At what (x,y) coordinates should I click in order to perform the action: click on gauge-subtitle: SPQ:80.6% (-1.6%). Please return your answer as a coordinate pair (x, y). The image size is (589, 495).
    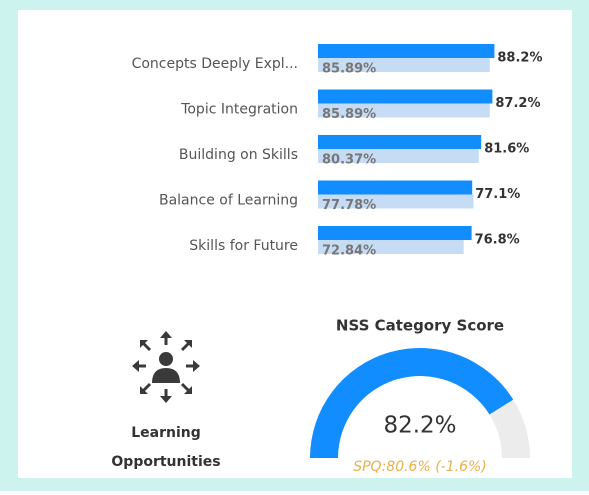
    Looking at the image, I should click on (420, 467).